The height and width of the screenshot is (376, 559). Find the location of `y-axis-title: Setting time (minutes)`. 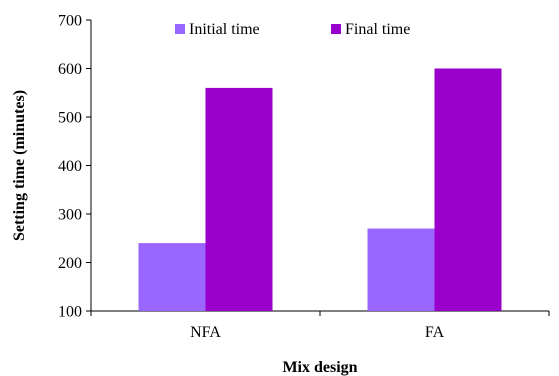

y-axis-title: Setting time (minutes) is located at coordinates (19, 165).